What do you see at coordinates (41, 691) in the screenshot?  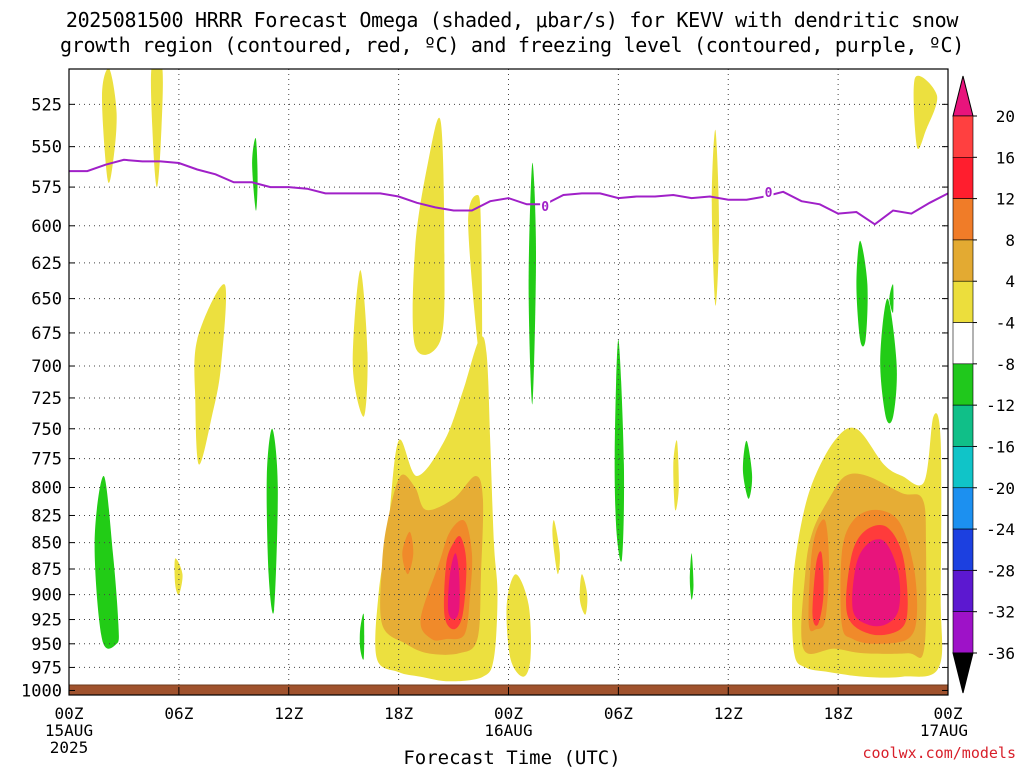 I see `y-tick-label: 1000` at bounding box center [41, 691].